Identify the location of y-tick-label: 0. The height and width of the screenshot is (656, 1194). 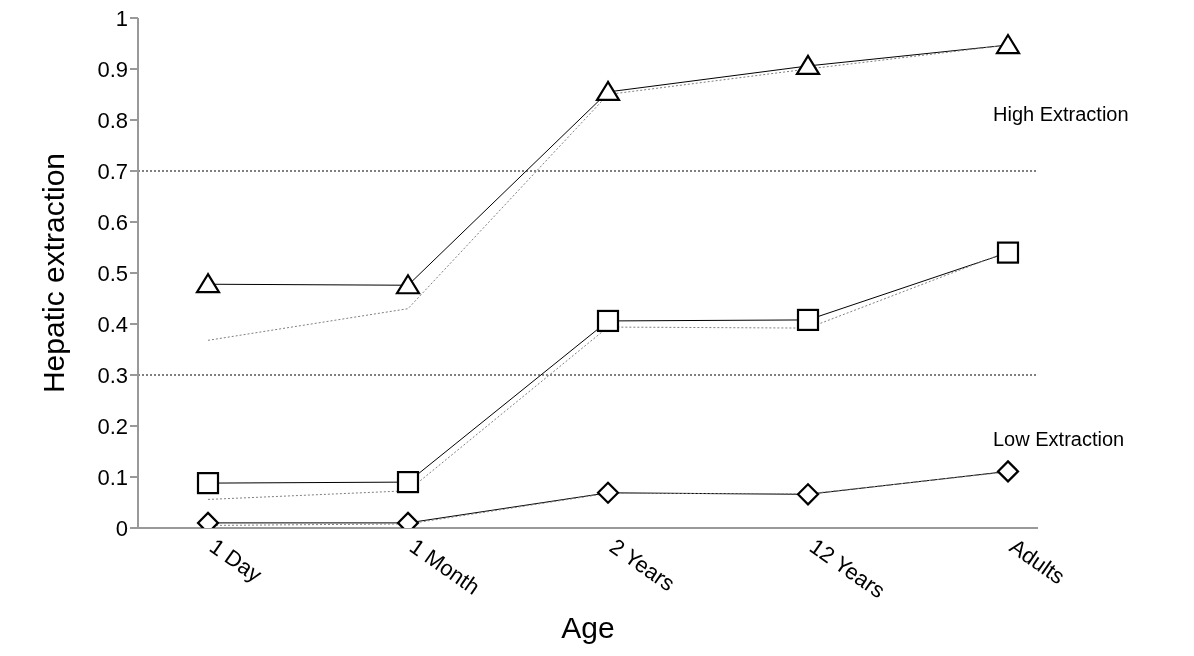
(121, 528).